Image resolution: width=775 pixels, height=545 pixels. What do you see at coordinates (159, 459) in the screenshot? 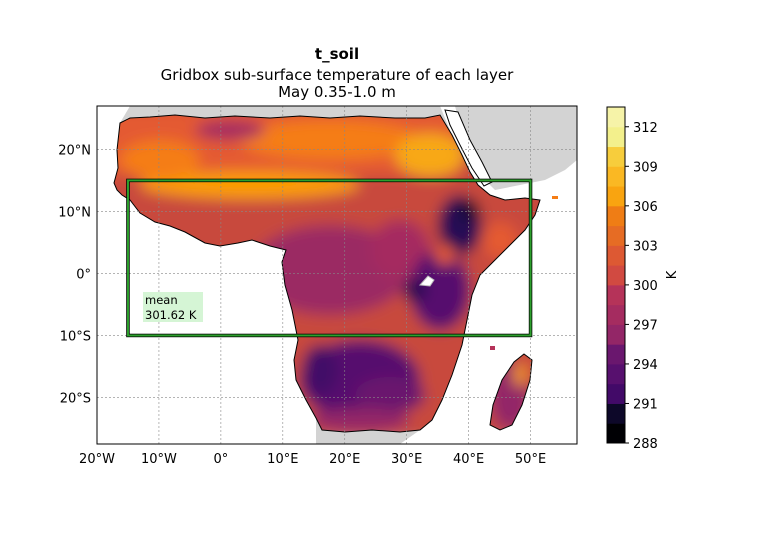
I see `lon-tick-label: 10°W` at bounding box center [159, 459].